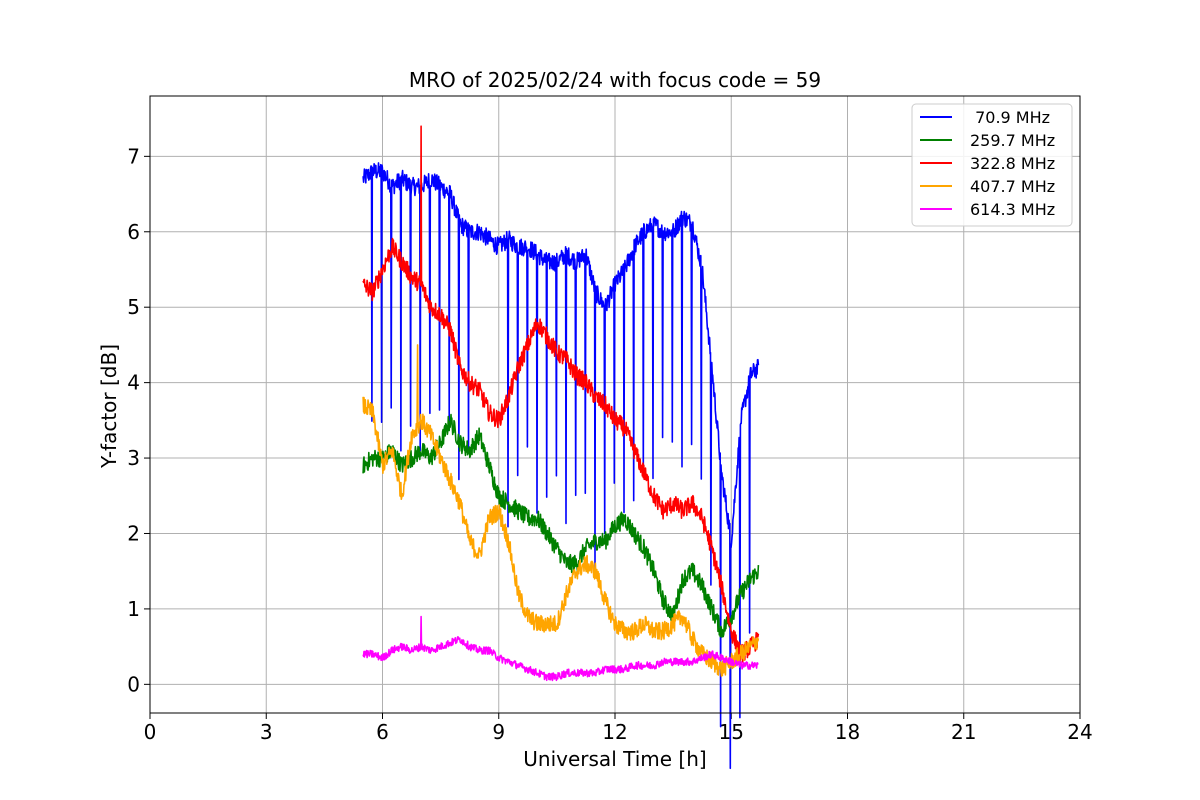 This screenshot has height=800, width=1200. I want to click on y-tick-label: 3, so click(133, 458).